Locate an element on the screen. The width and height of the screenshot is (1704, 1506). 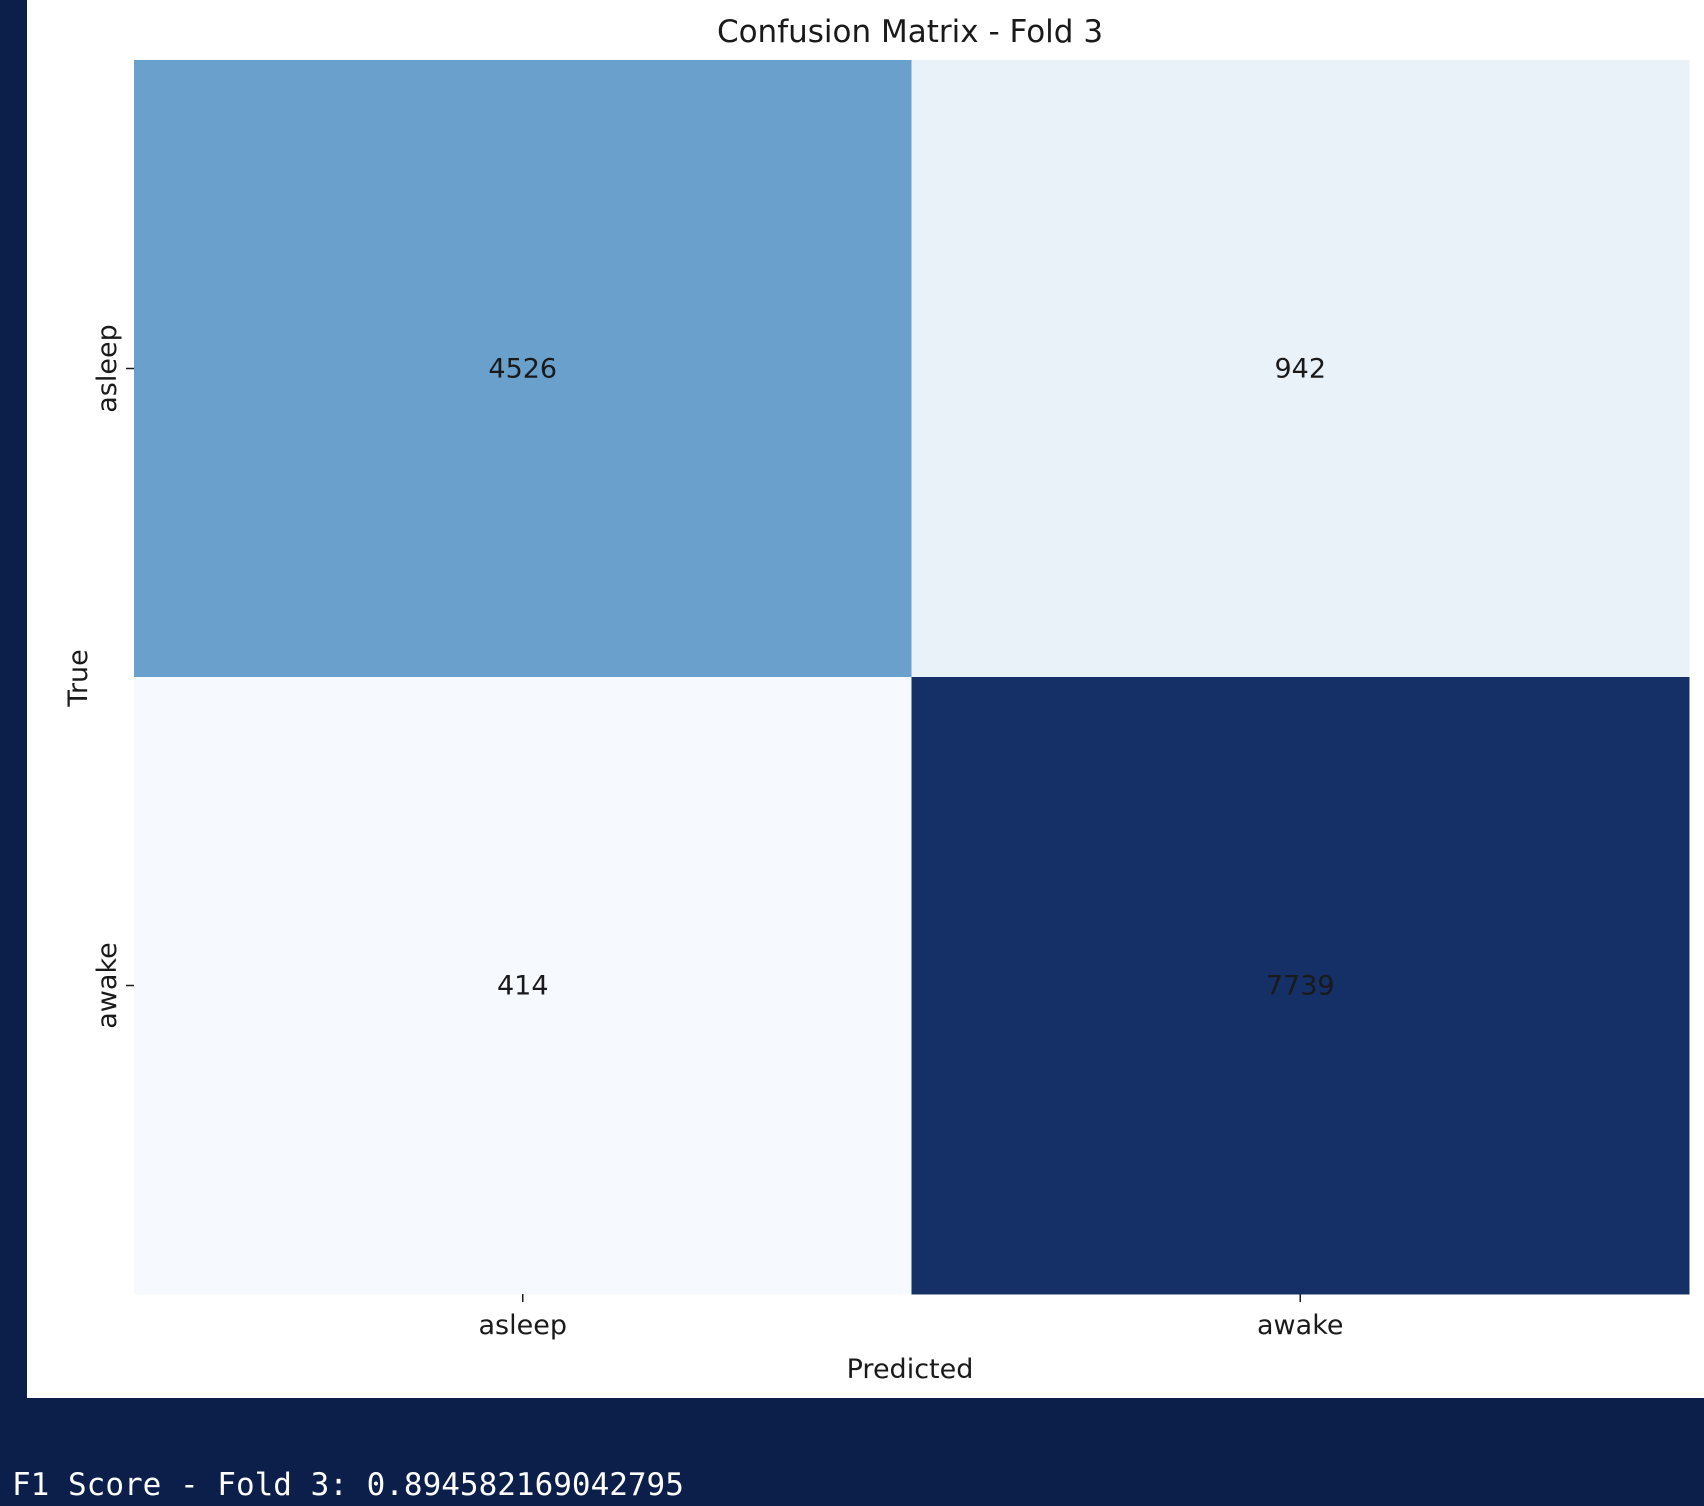
y-tick-label-awake: awake is located at coordinates (107, 985).